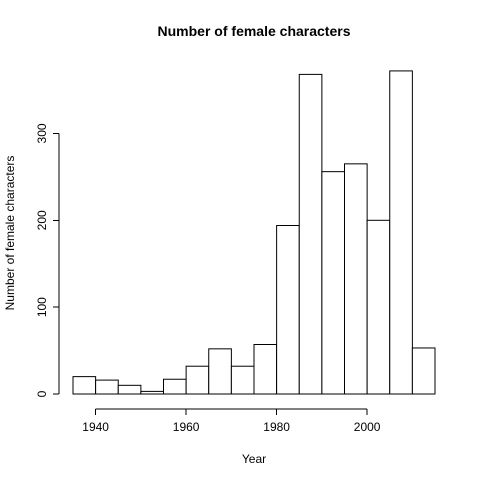  What do you see at coordinates (186, 427) in the screenshot?
I see `x-tick-label: 1960` at bounding box center [186, 427].